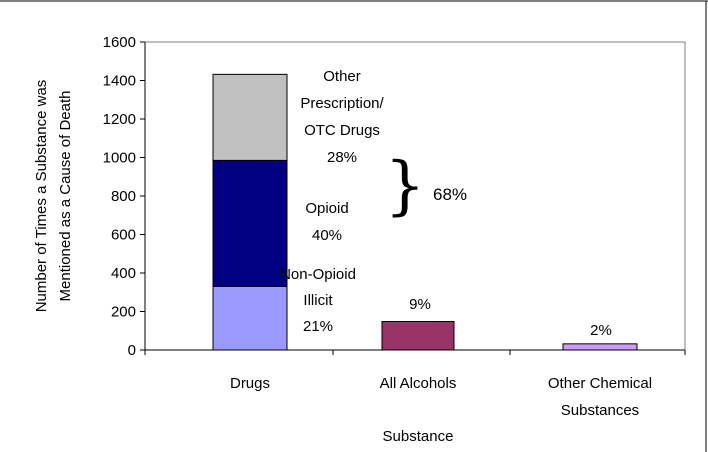 The height and width of the screenshot is (452, 708). I want to click on y-axis-title-line: Mentioned as a Cause of Death, so click(65, 196).